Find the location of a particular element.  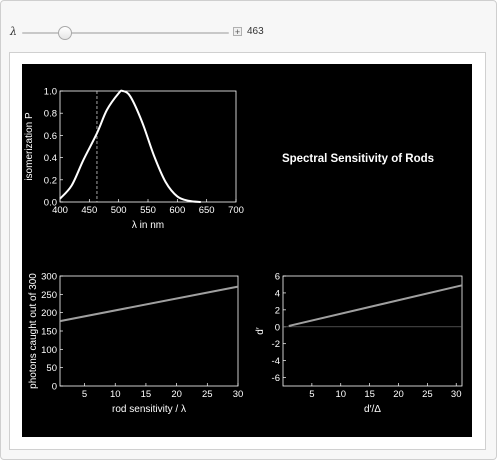

panel-title: Spectral Sensitivity of Rods is located at coordinates (358, 159).